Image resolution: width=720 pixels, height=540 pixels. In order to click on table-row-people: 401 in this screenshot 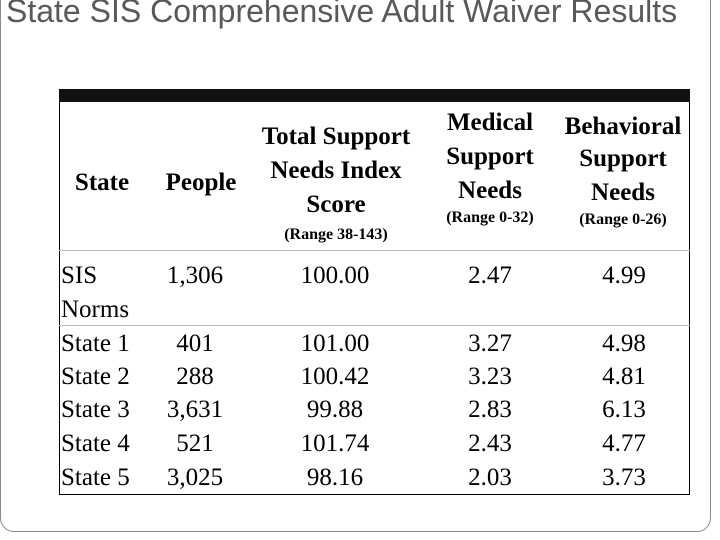, I will do `click(195, 343)`.